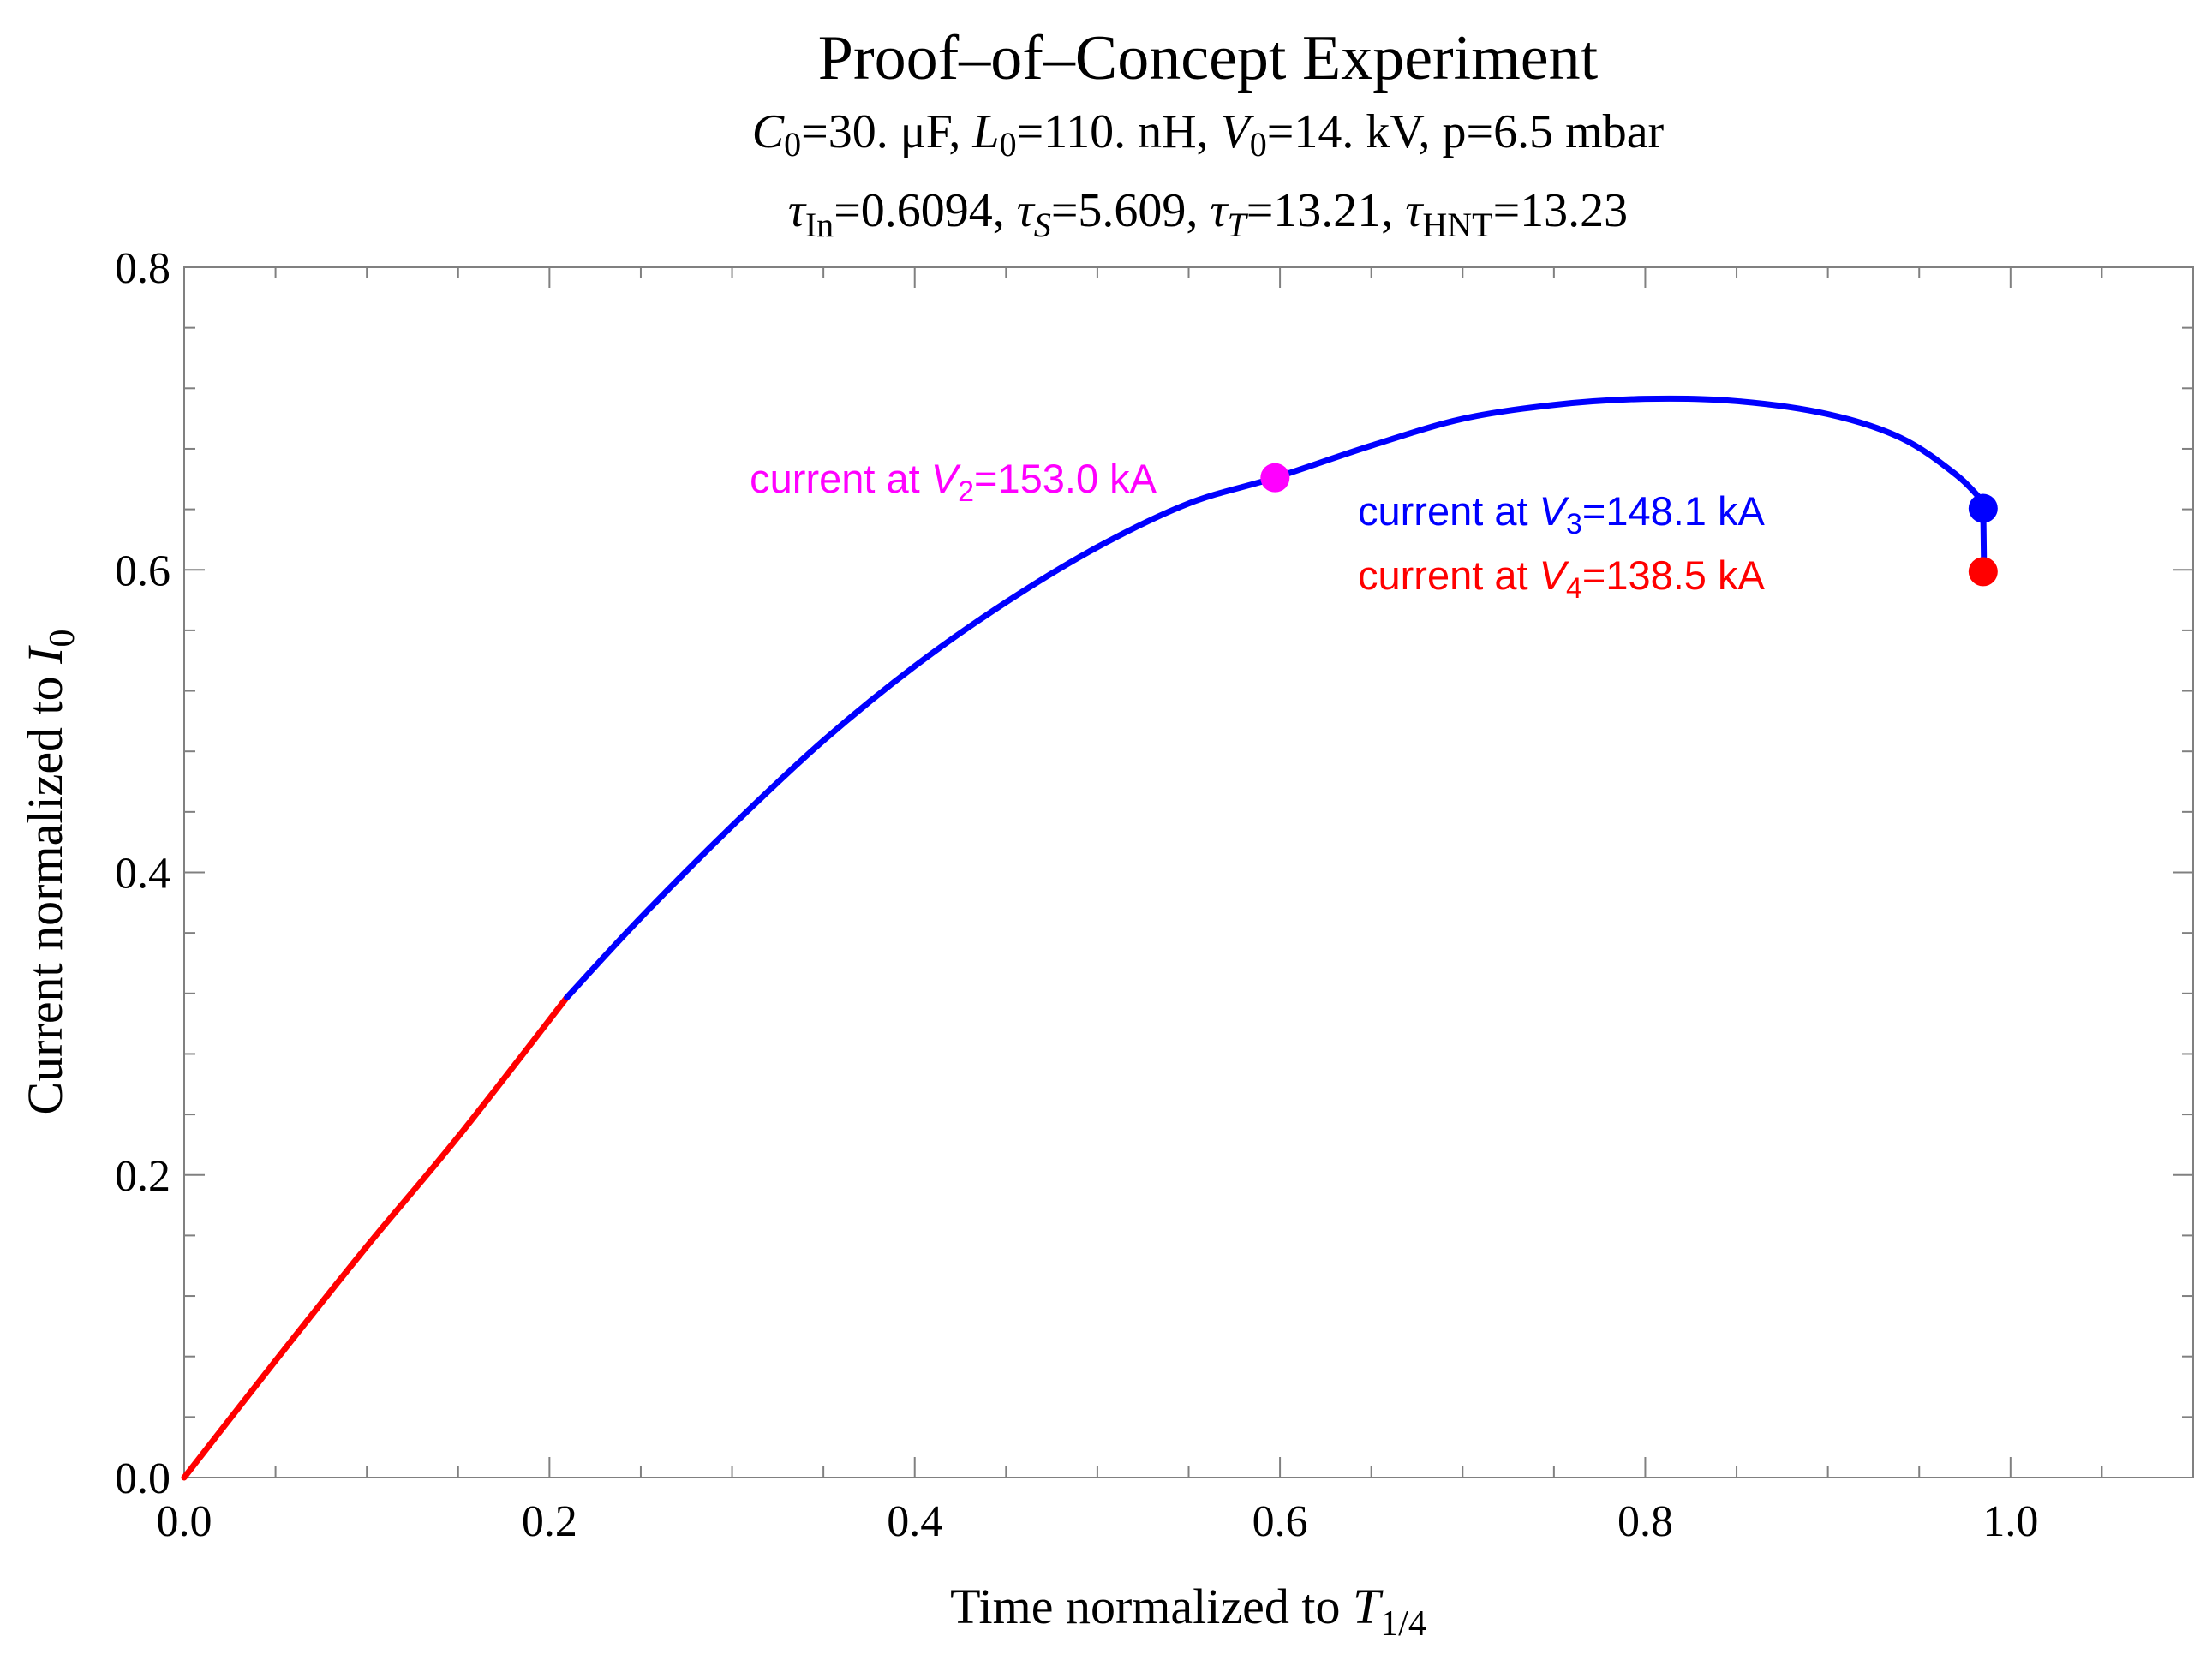  Describe the element at coordinates (1645, 1521) in the screenshot. I see `x-tick-label: 0.8` at that location.